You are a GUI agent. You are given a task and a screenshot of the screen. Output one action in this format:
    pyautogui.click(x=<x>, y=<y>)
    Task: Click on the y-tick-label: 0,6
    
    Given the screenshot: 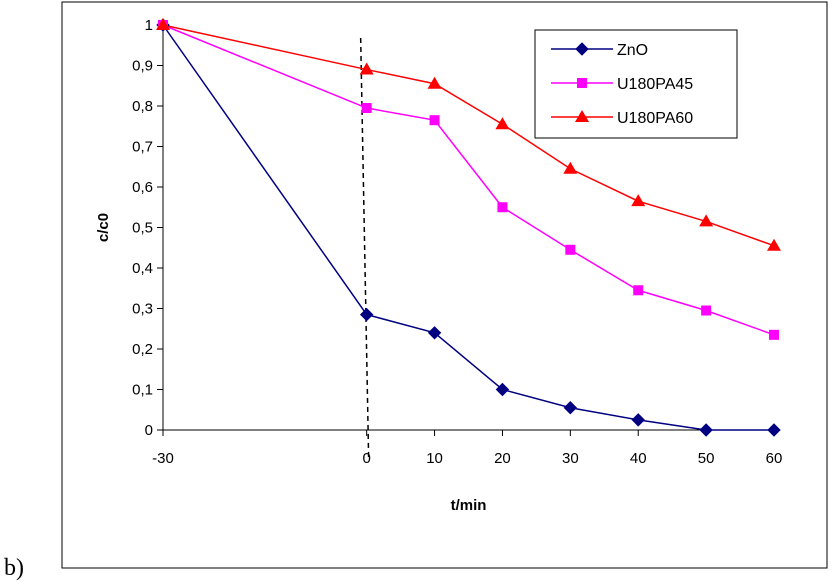 What is the action you would take?
    pyautogui.click(x=142, y=187)
    